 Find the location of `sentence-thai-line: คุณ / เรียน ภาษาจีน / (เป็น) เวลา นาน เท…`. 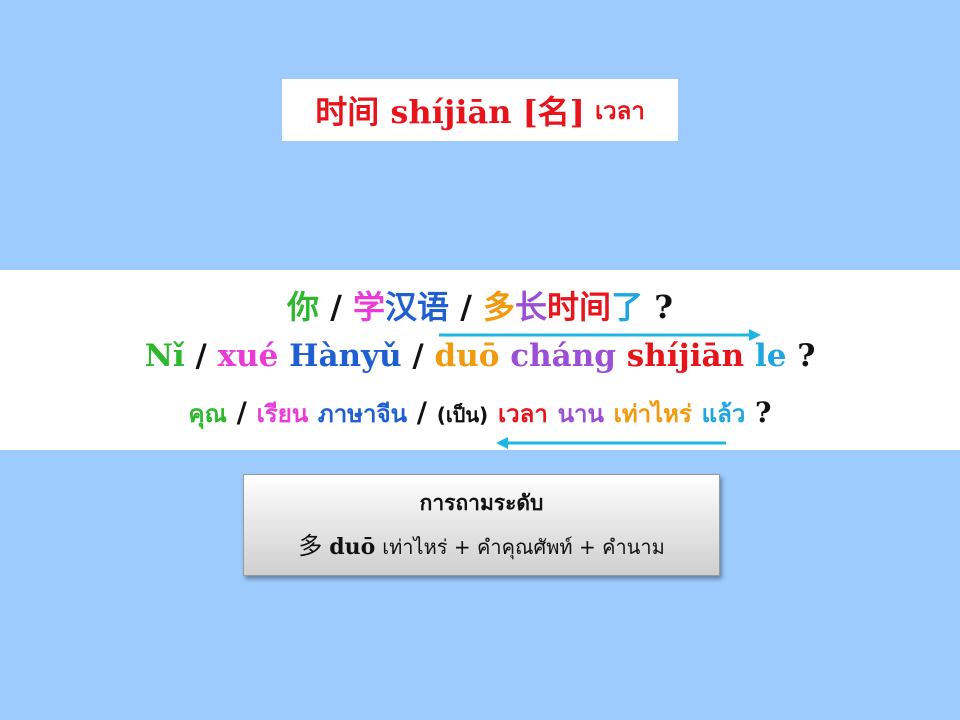

sentence-thai-line: คุณ / เรียน ภาษาจีน / (เป็น) เวลา นาน เท… is located at coordinates (480, 413).